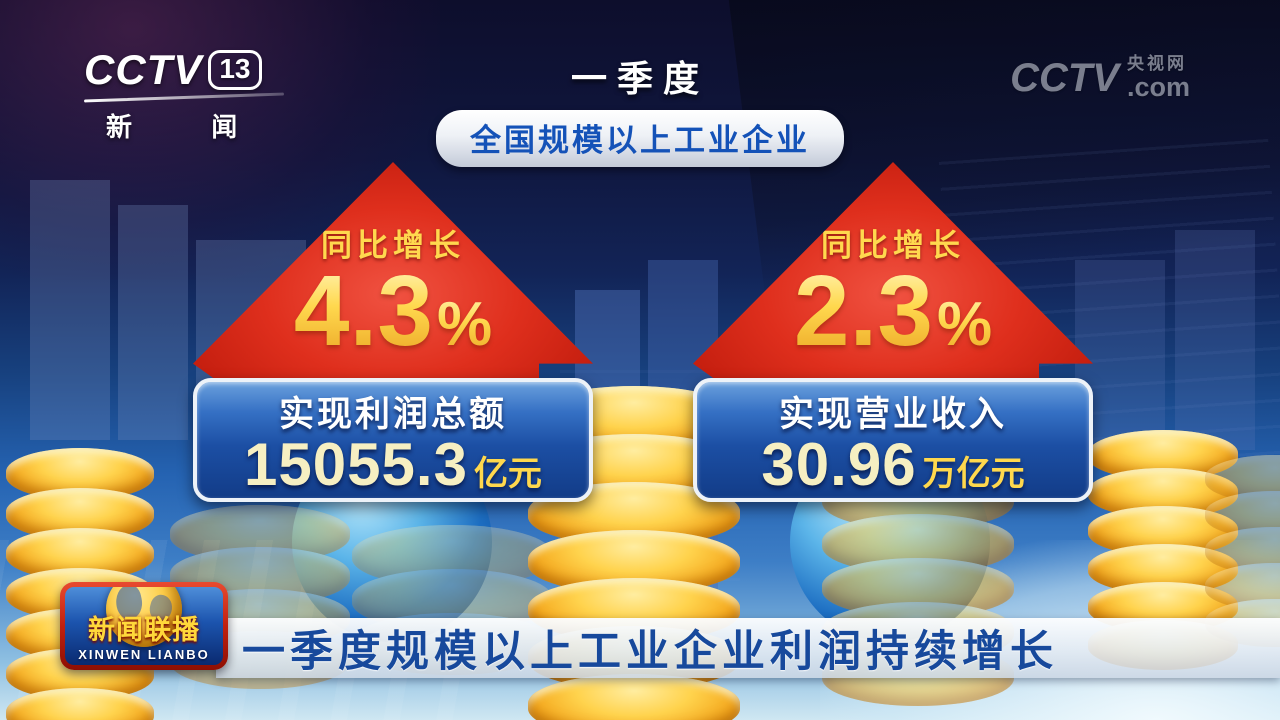 The width and height of the screenshot is (1280, 720). Describe the element at coordinates (392, 414) in the screenshot. I see `metric-label: 实现利润总额` at that location.